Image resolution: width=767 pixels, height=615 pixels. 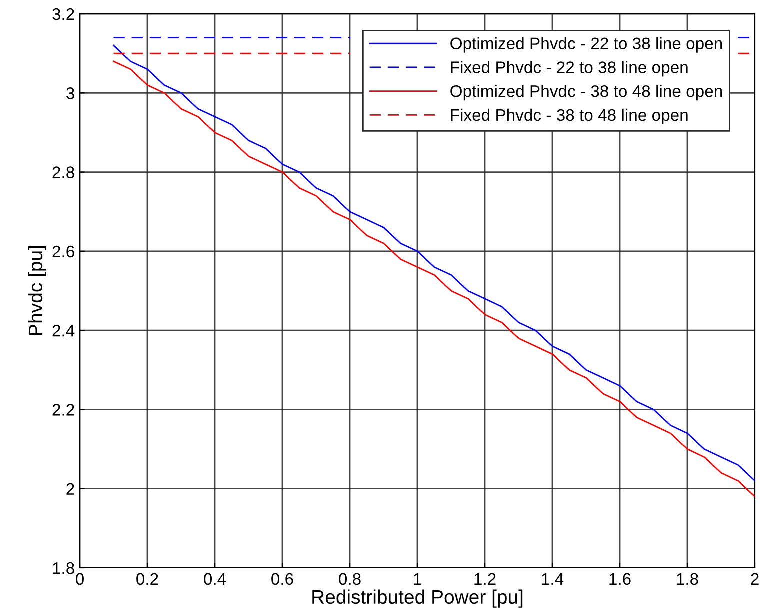 What do you see at coordinates (485, 579) in the screenshot?
I see `x-tick-label: 1.2` at bounding box center [485, 579].